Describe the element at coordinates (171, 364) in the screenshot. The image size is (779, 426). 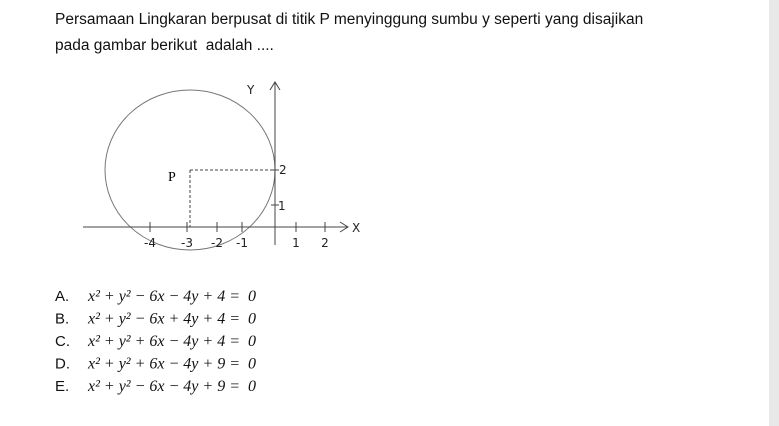
I see `option-text: x² + y² + 6x − 4y + 9 = 0` at that location.